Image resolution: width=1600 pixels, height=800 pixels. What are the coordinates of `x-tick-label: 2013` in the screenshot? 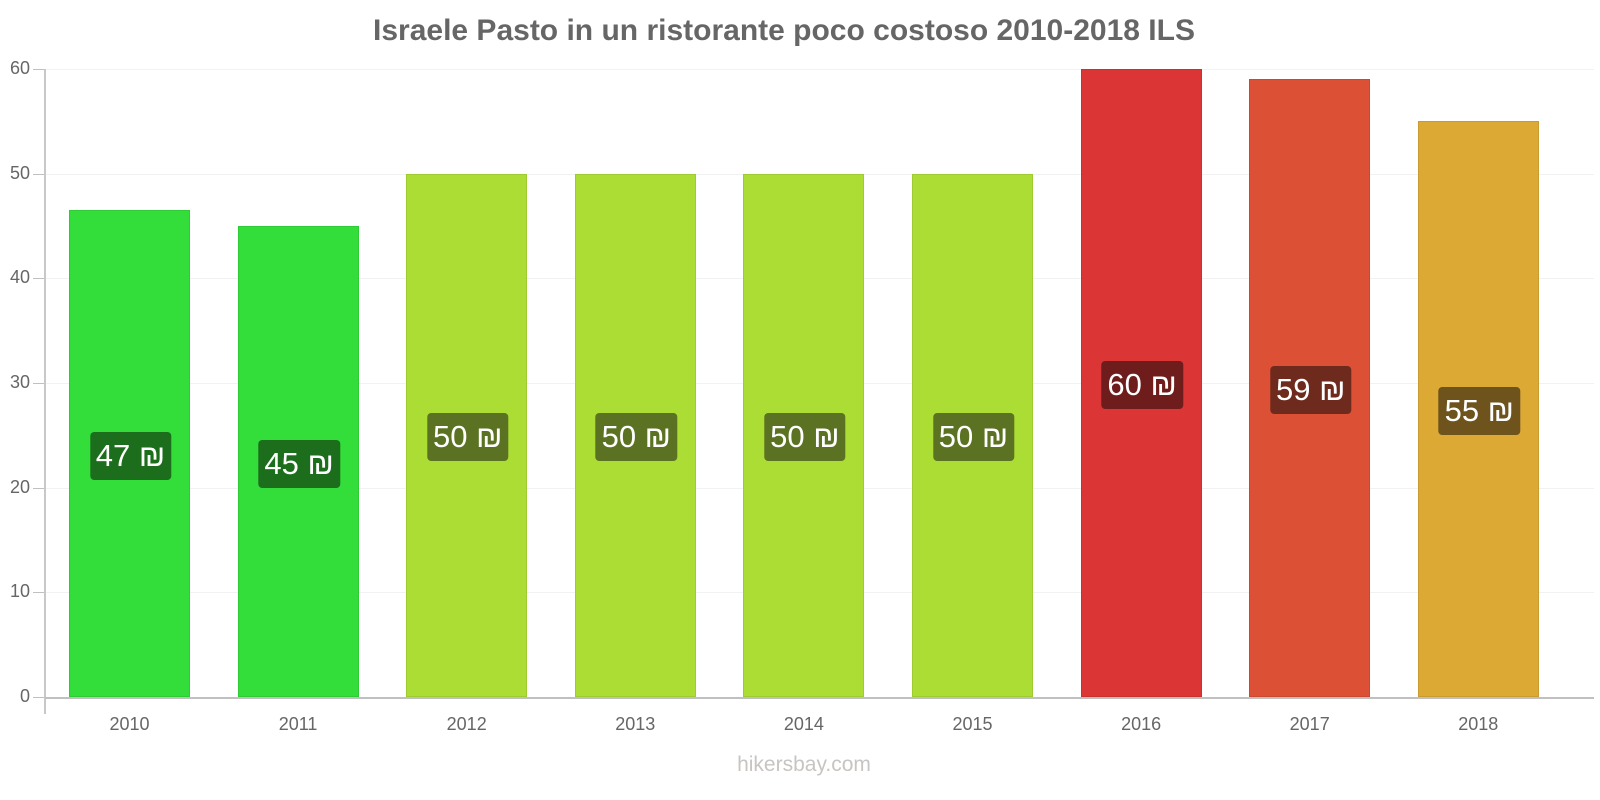 It's located at (635, 724).